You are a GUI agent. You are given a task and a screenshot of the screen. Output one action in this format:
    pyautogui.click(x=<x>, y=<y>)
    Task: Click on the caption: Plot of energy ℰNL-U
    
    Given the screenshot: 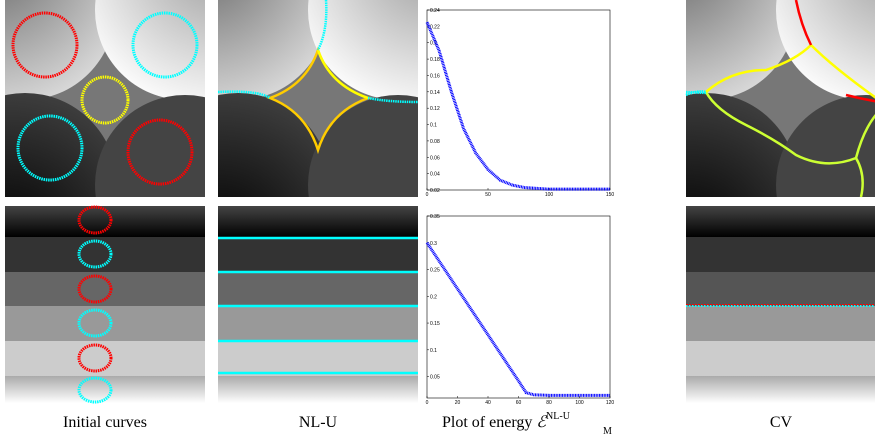 What is the action you would take?
    pyautogui.click(x=506, y=421)
    